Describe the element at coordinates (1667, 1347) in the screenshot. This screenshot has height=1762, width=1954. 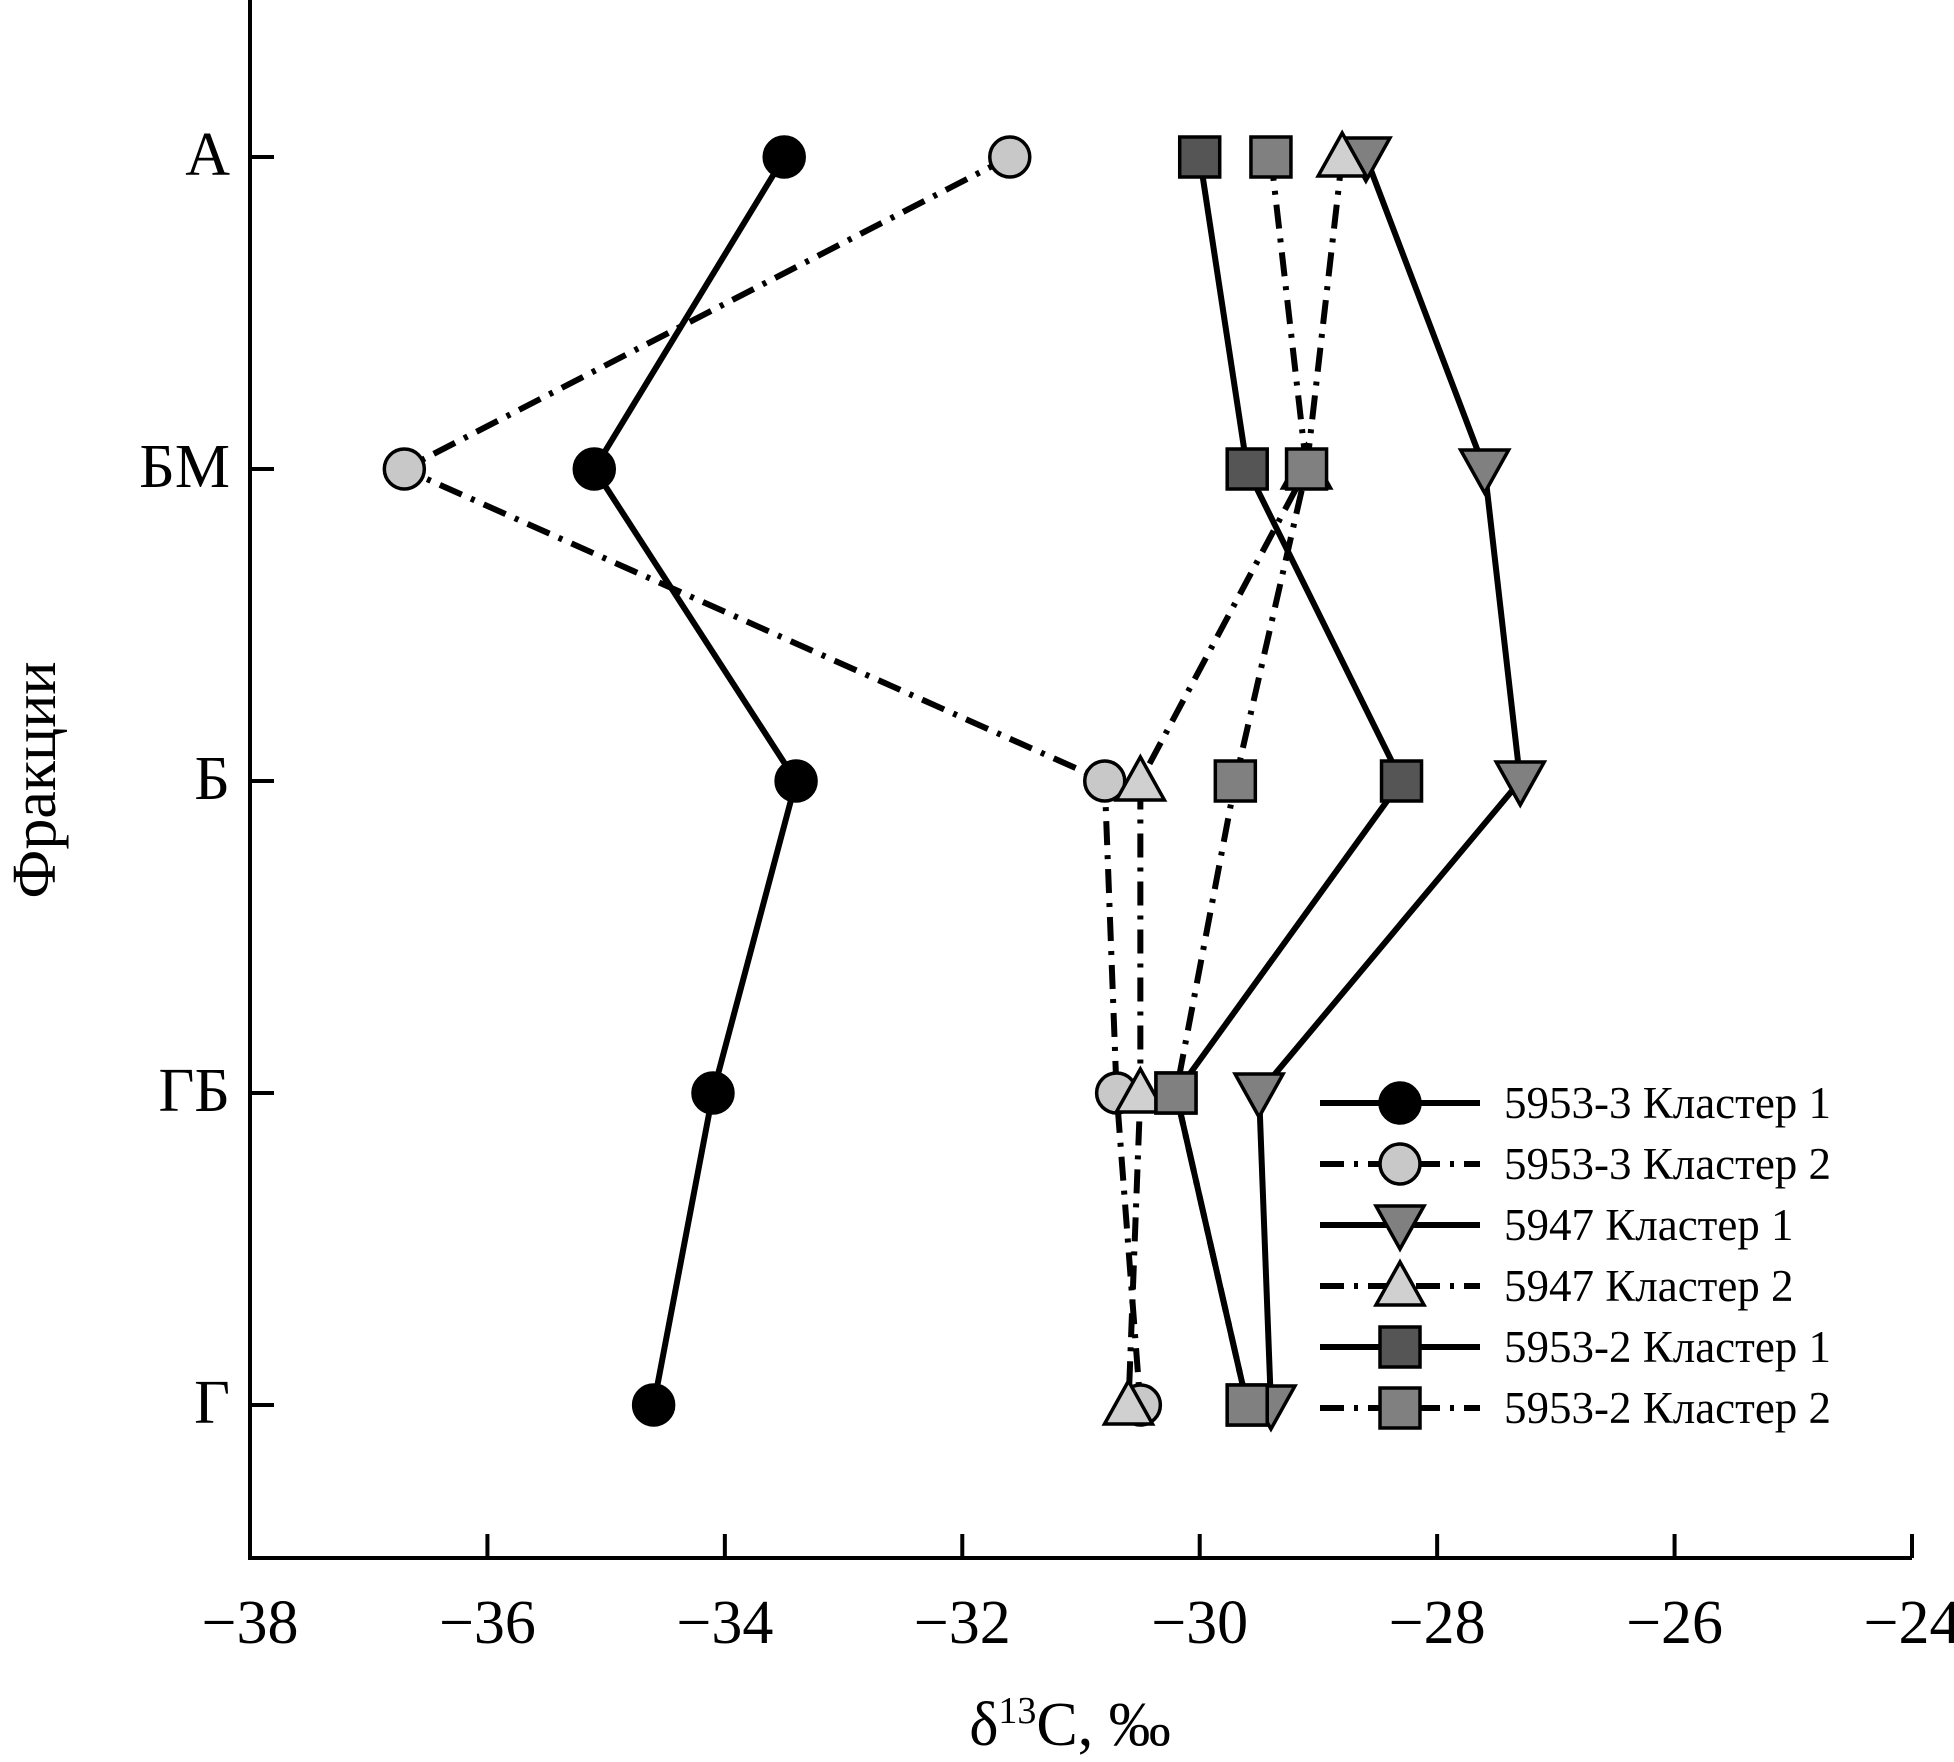
I see `legend-label: 5953-2 Кластер 1` at that location.